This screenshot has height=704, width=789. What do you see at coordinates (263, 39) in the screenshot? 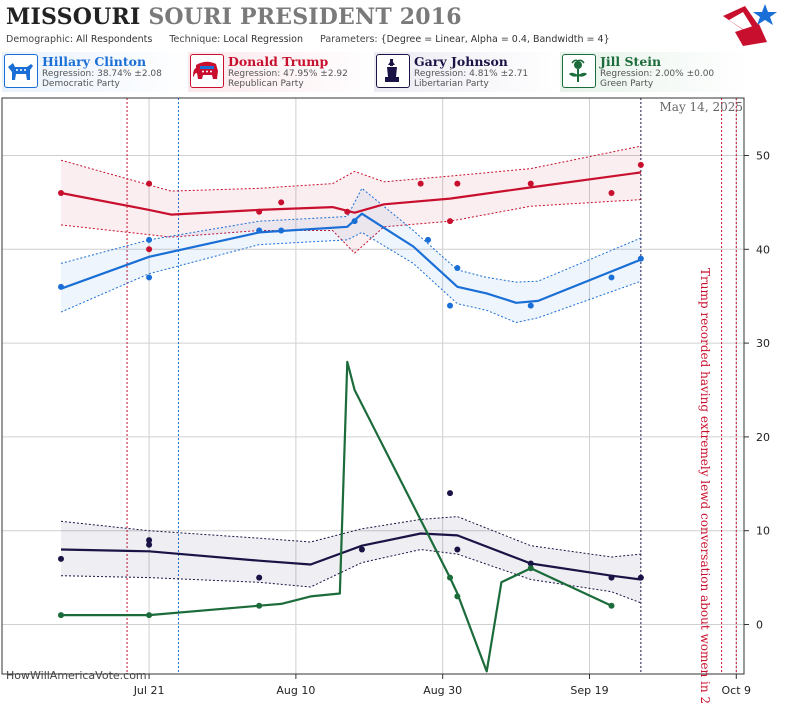
I see `technique-value: Local Regression` at bounding box center [263, 39].